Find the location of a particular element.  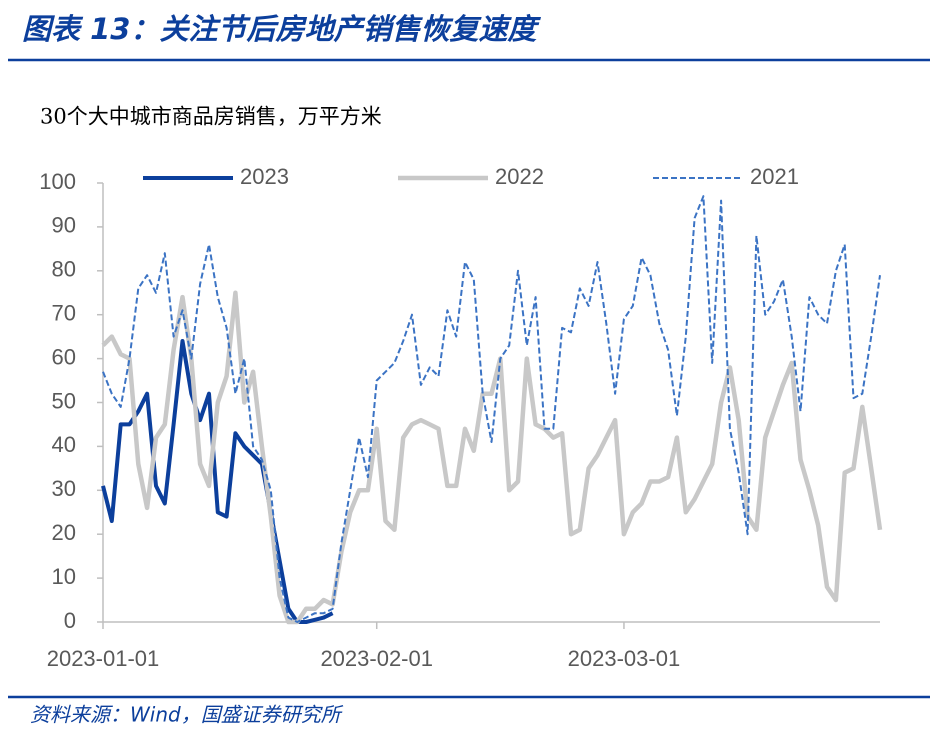

chart-title: 图表 13：关注节后房地产销售恢复速度 is located at coordinates (281, 29).